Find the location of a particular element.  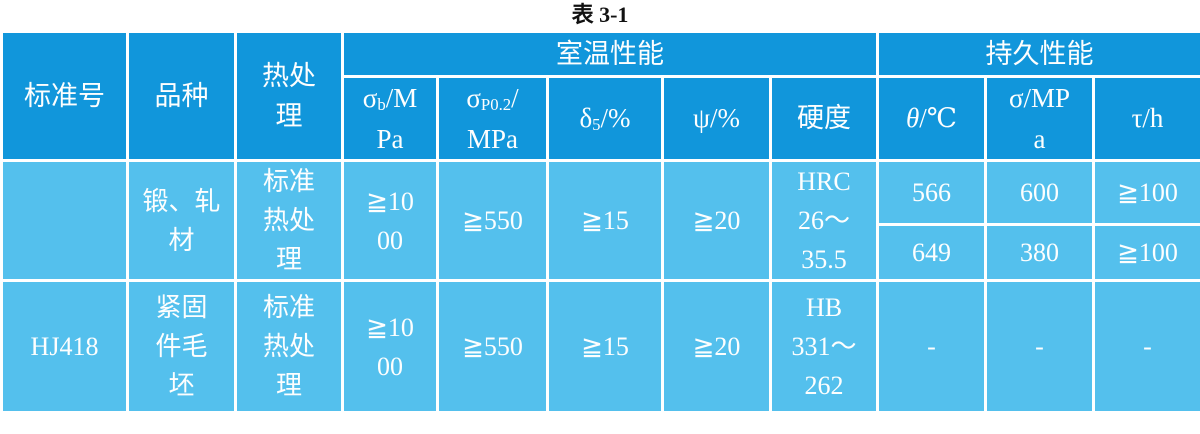

cell-row1-delta5: ≧15 is located at coordinates (605, 220).